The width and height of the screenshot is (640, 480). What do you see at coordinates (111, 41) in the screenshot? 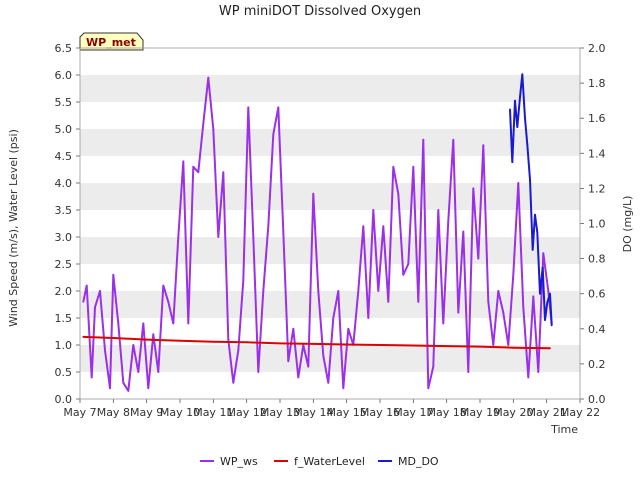
I see `badge-box` at bounding box center [111, 41].